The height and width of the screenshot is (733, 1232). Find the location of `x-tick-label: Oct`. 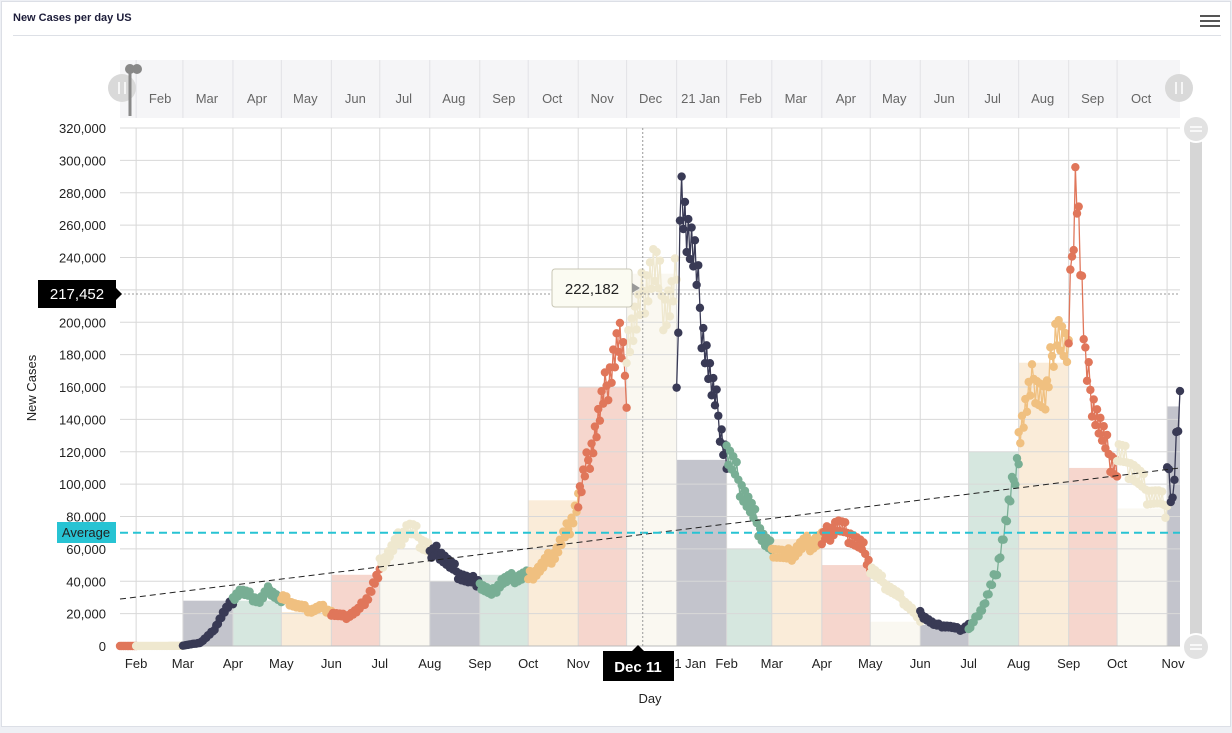

x-tick-label: Oct is located at coordinates (1117, 663).